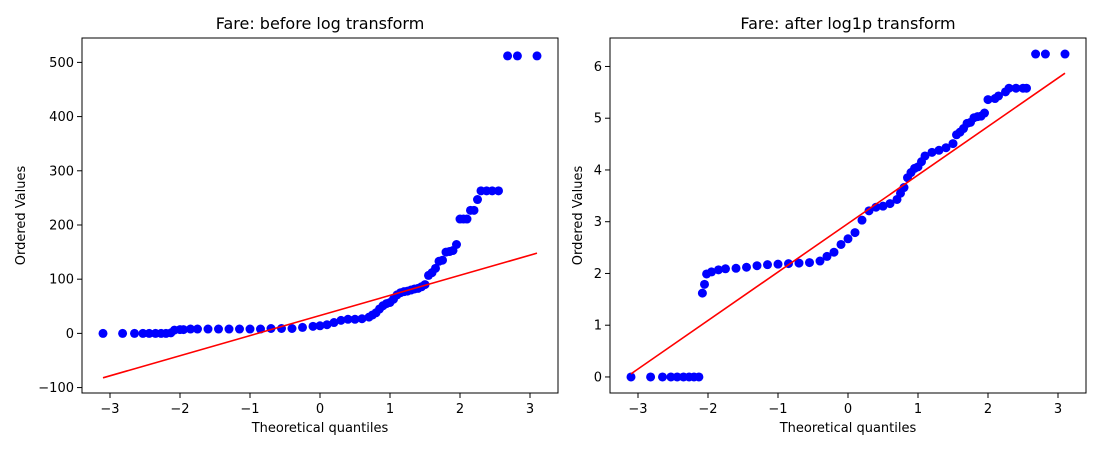 The width and height of the screenshot is (1100, 450). I want to click on x-tick-label: 3, so click(1058, 409).